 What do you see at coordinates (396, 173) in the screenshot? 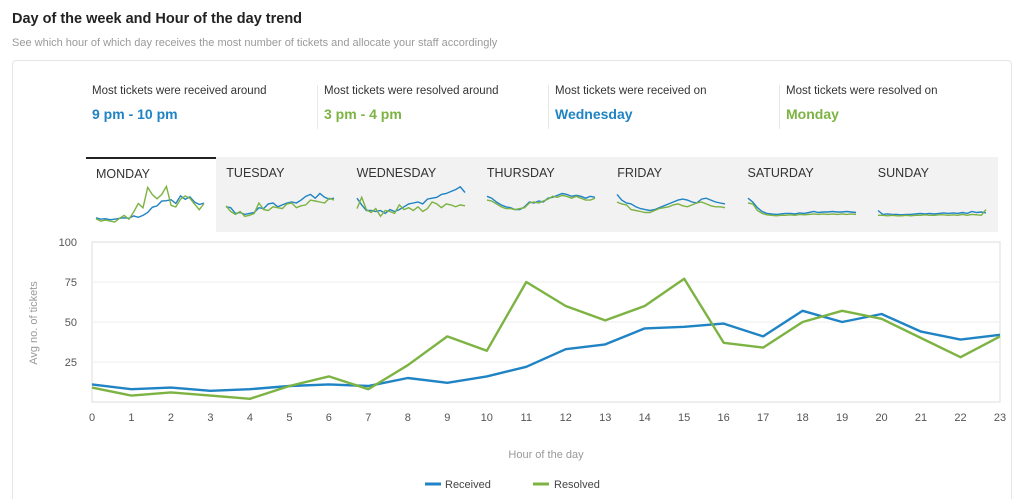
I see `tab-label: WEDNESDAY` at bounding box center [396, 173].